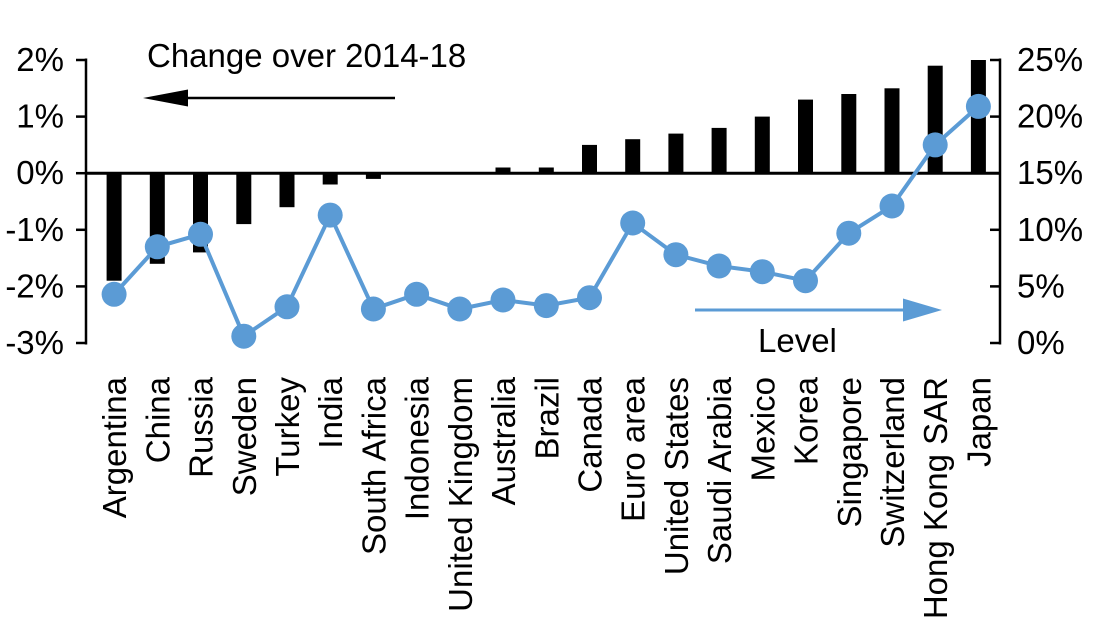  What do you see at coordinates (633, 449) in the screenshot?
I see `category-label: Euro area` at bounding box center [633, 449].